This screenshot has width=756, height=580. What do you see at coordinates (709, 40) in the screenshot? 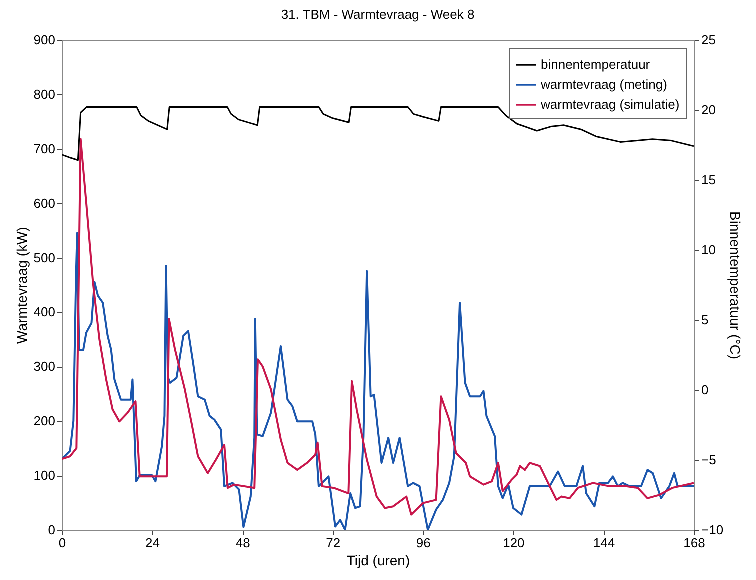
I see `y2-tick-label: 25` at bounding box center [709, 40].